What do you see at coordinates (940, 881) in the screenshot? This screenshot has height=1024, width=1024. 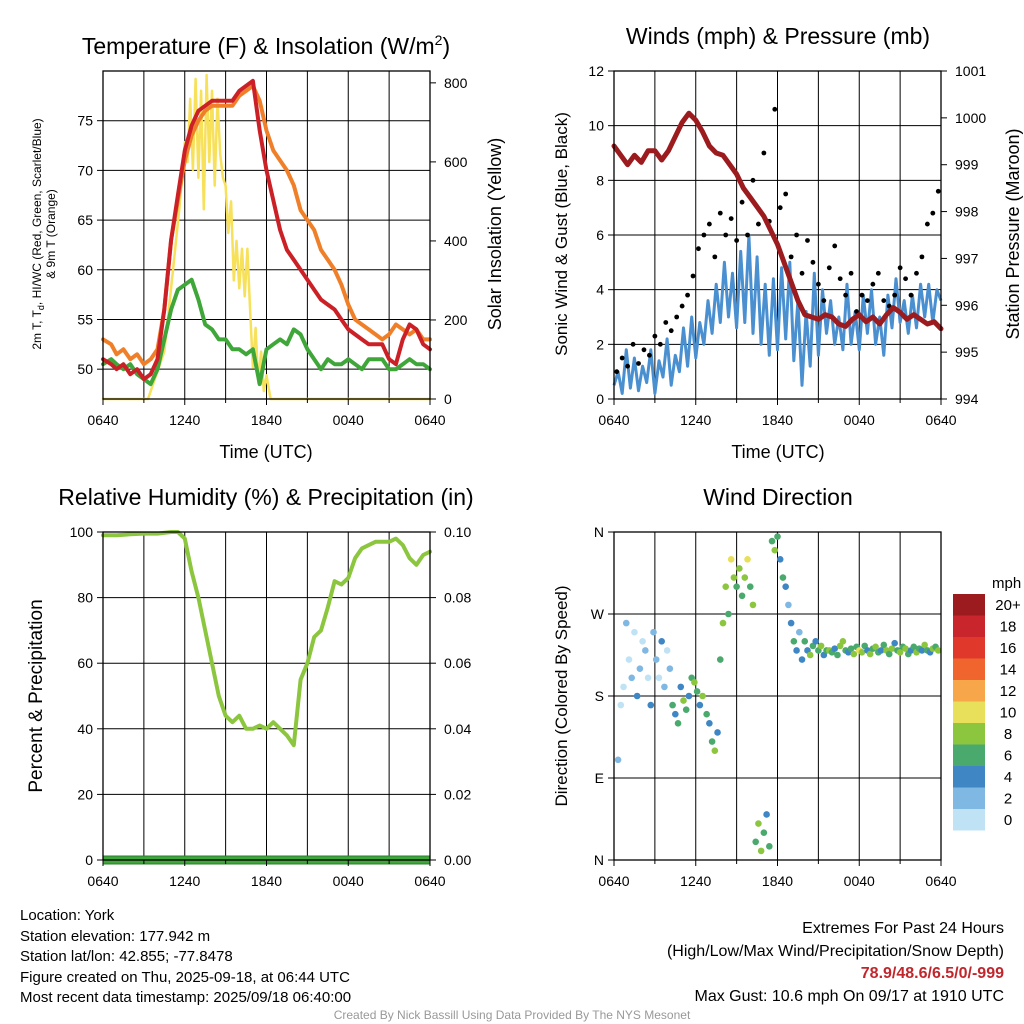 I see `wind-direction-xtick-label: 0640` at bounding box center [940, 881].